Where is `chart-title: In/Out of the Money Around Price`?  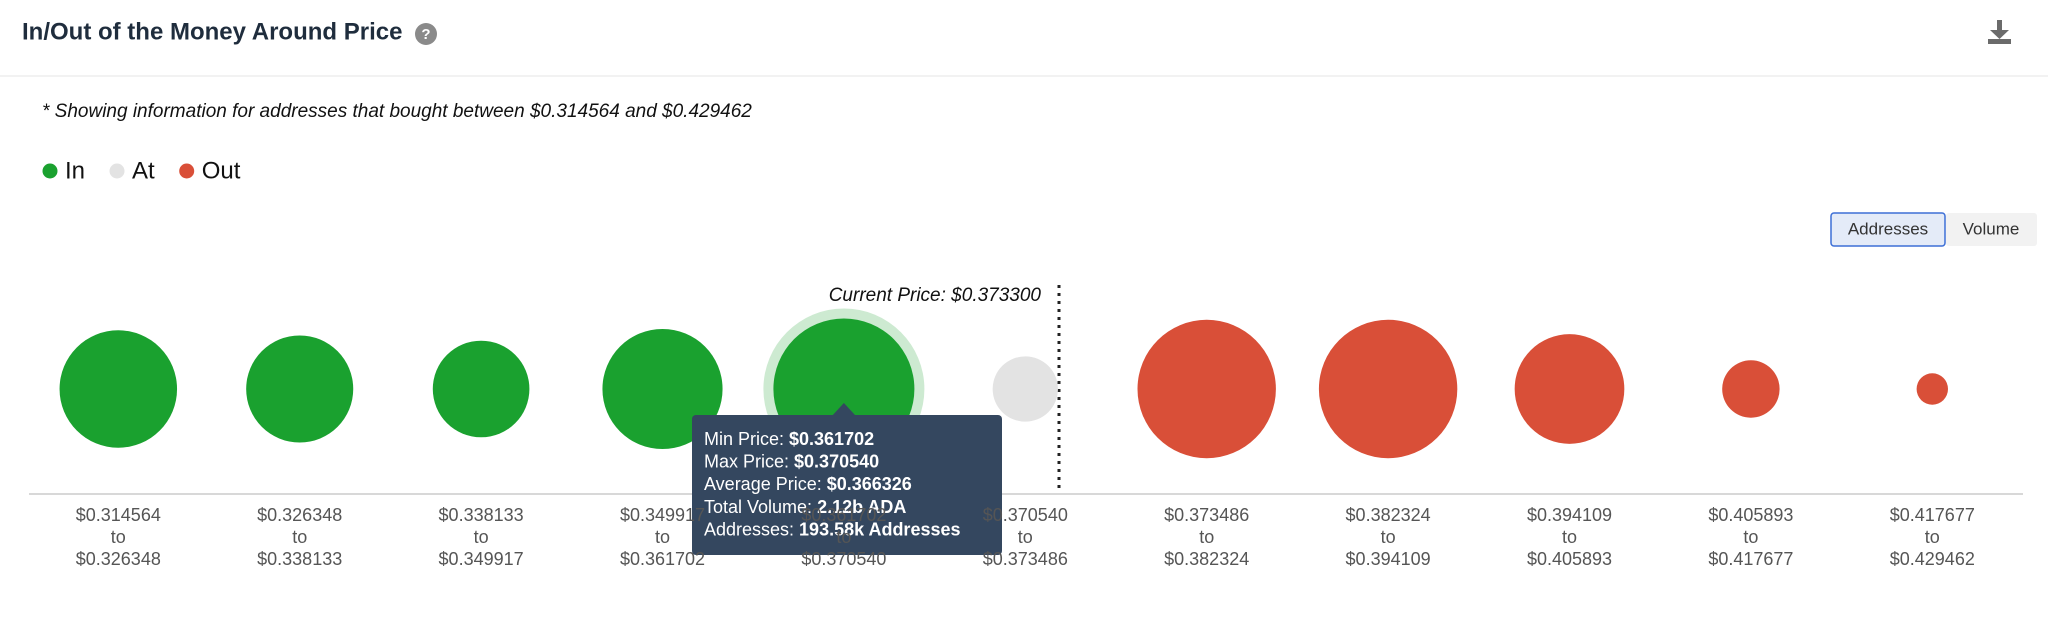
chart-title: In/Out of the Money Around Price is located at coordinates (212, 31).